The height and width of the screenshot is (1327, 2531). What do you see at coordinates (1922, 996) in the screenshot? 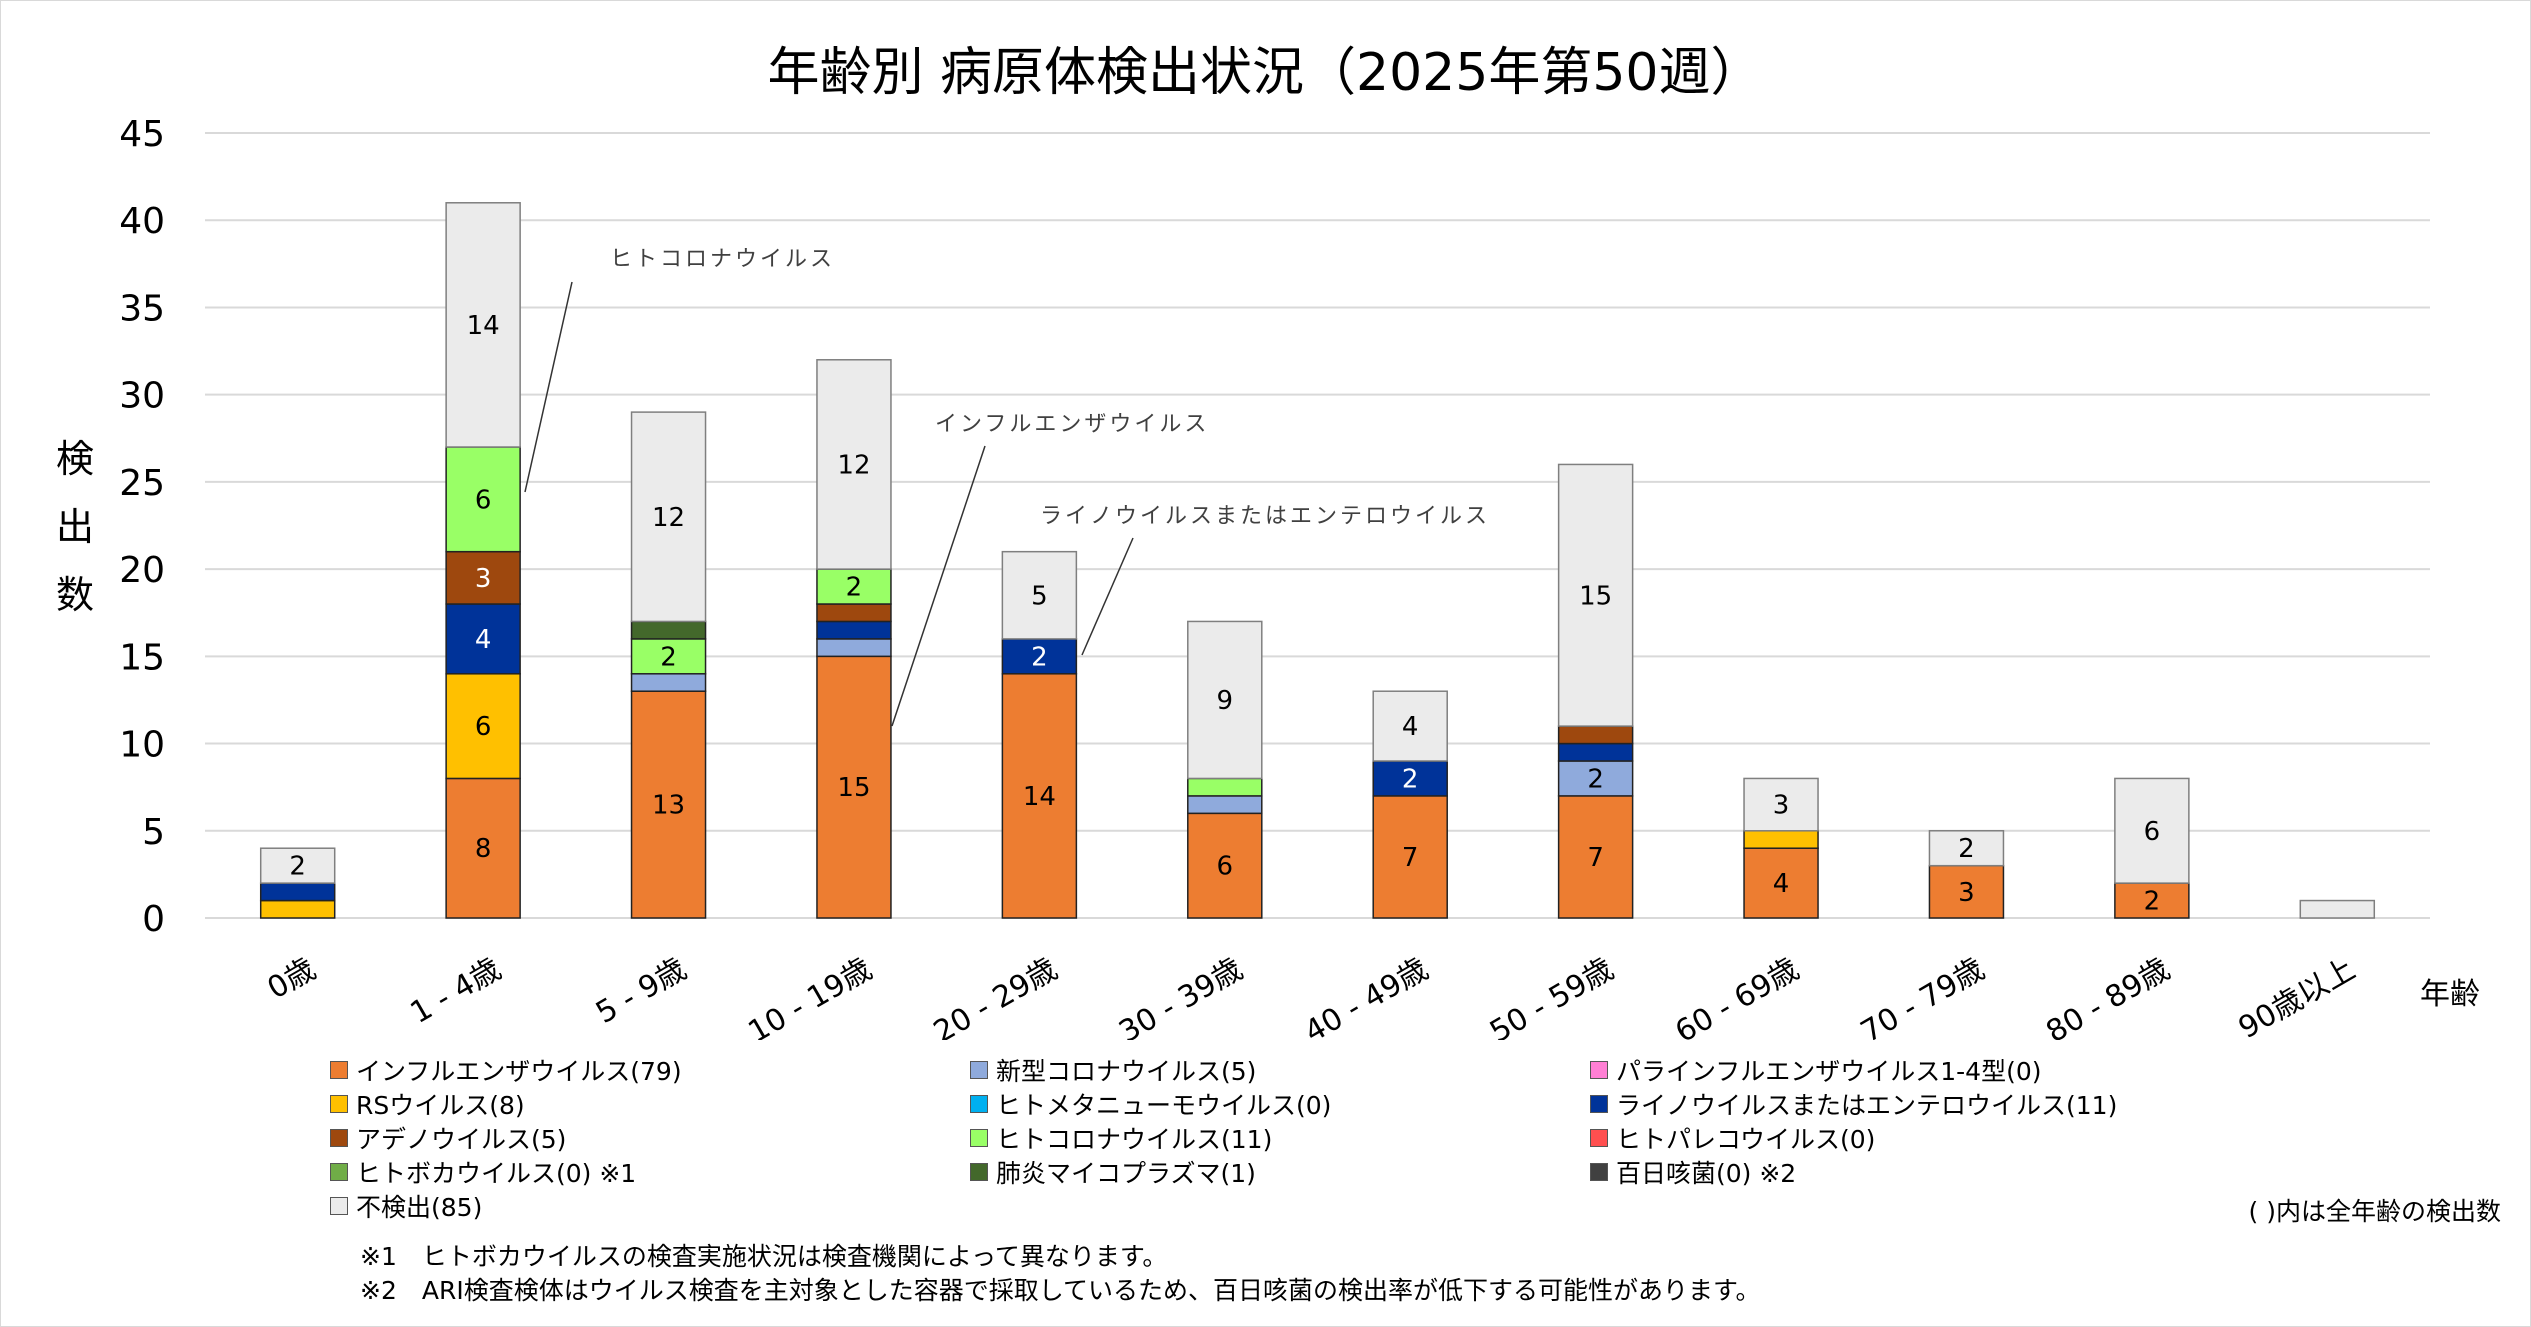
I see `x-tick-label: 70 - 79歳` at bounding box center [1922, 996].